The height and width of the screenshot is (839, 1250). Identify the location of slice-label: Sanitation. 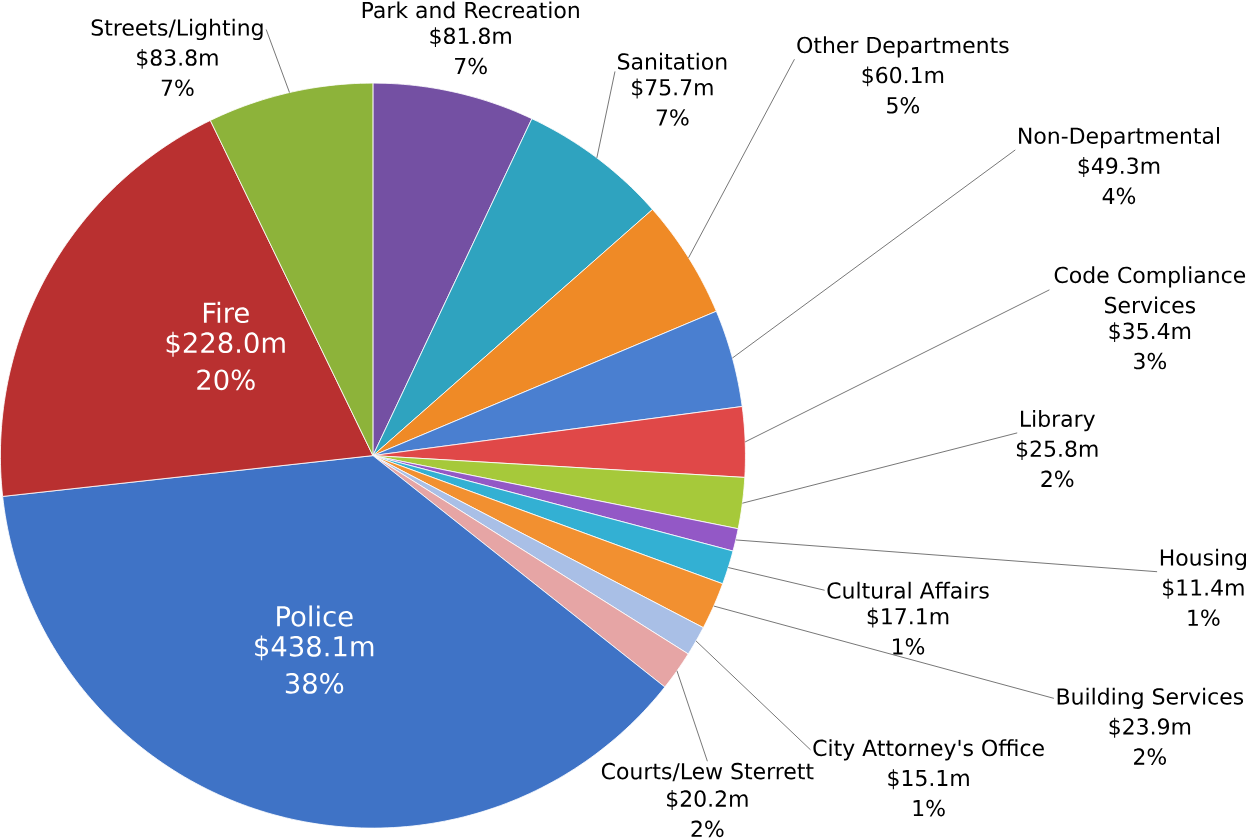
(672, 62).